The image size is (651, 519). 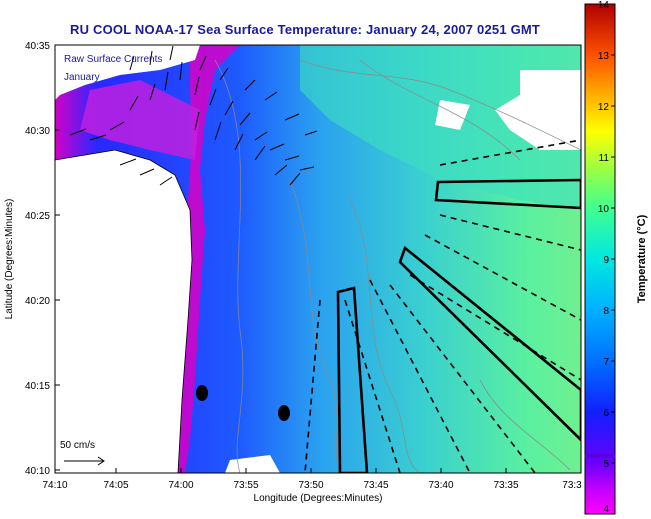 I want to click on colorbar-tick: 5, so click(x=606, y=464).